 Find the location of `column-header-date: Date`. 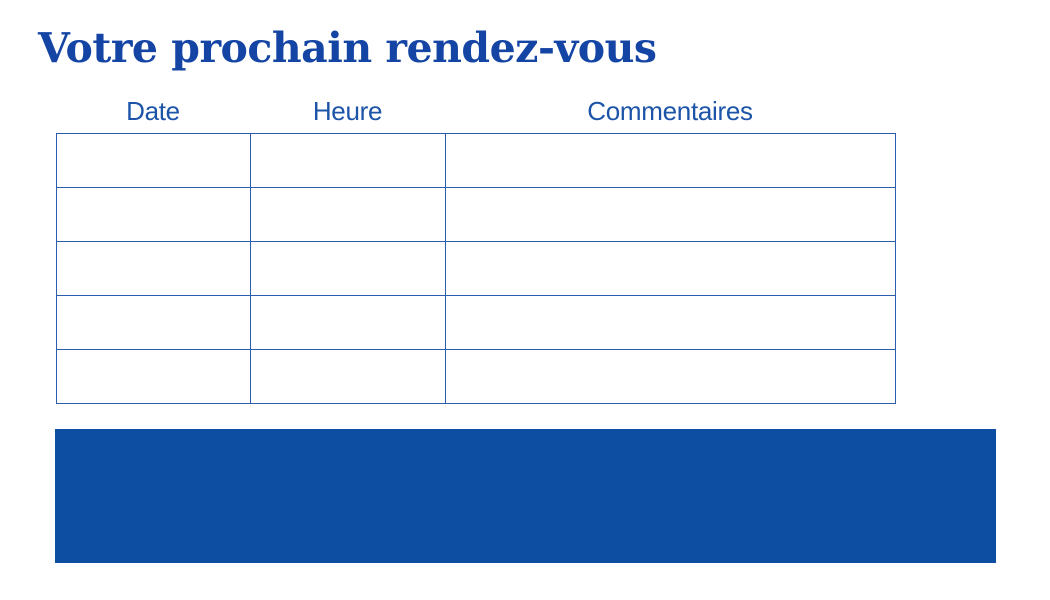

column-header-date: Date is located at coordinates (153, 111).